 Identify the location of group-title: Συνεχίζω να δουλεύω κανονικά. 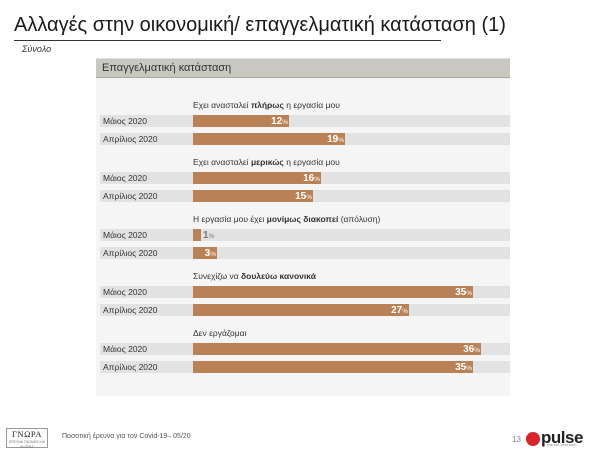
(255, 276).